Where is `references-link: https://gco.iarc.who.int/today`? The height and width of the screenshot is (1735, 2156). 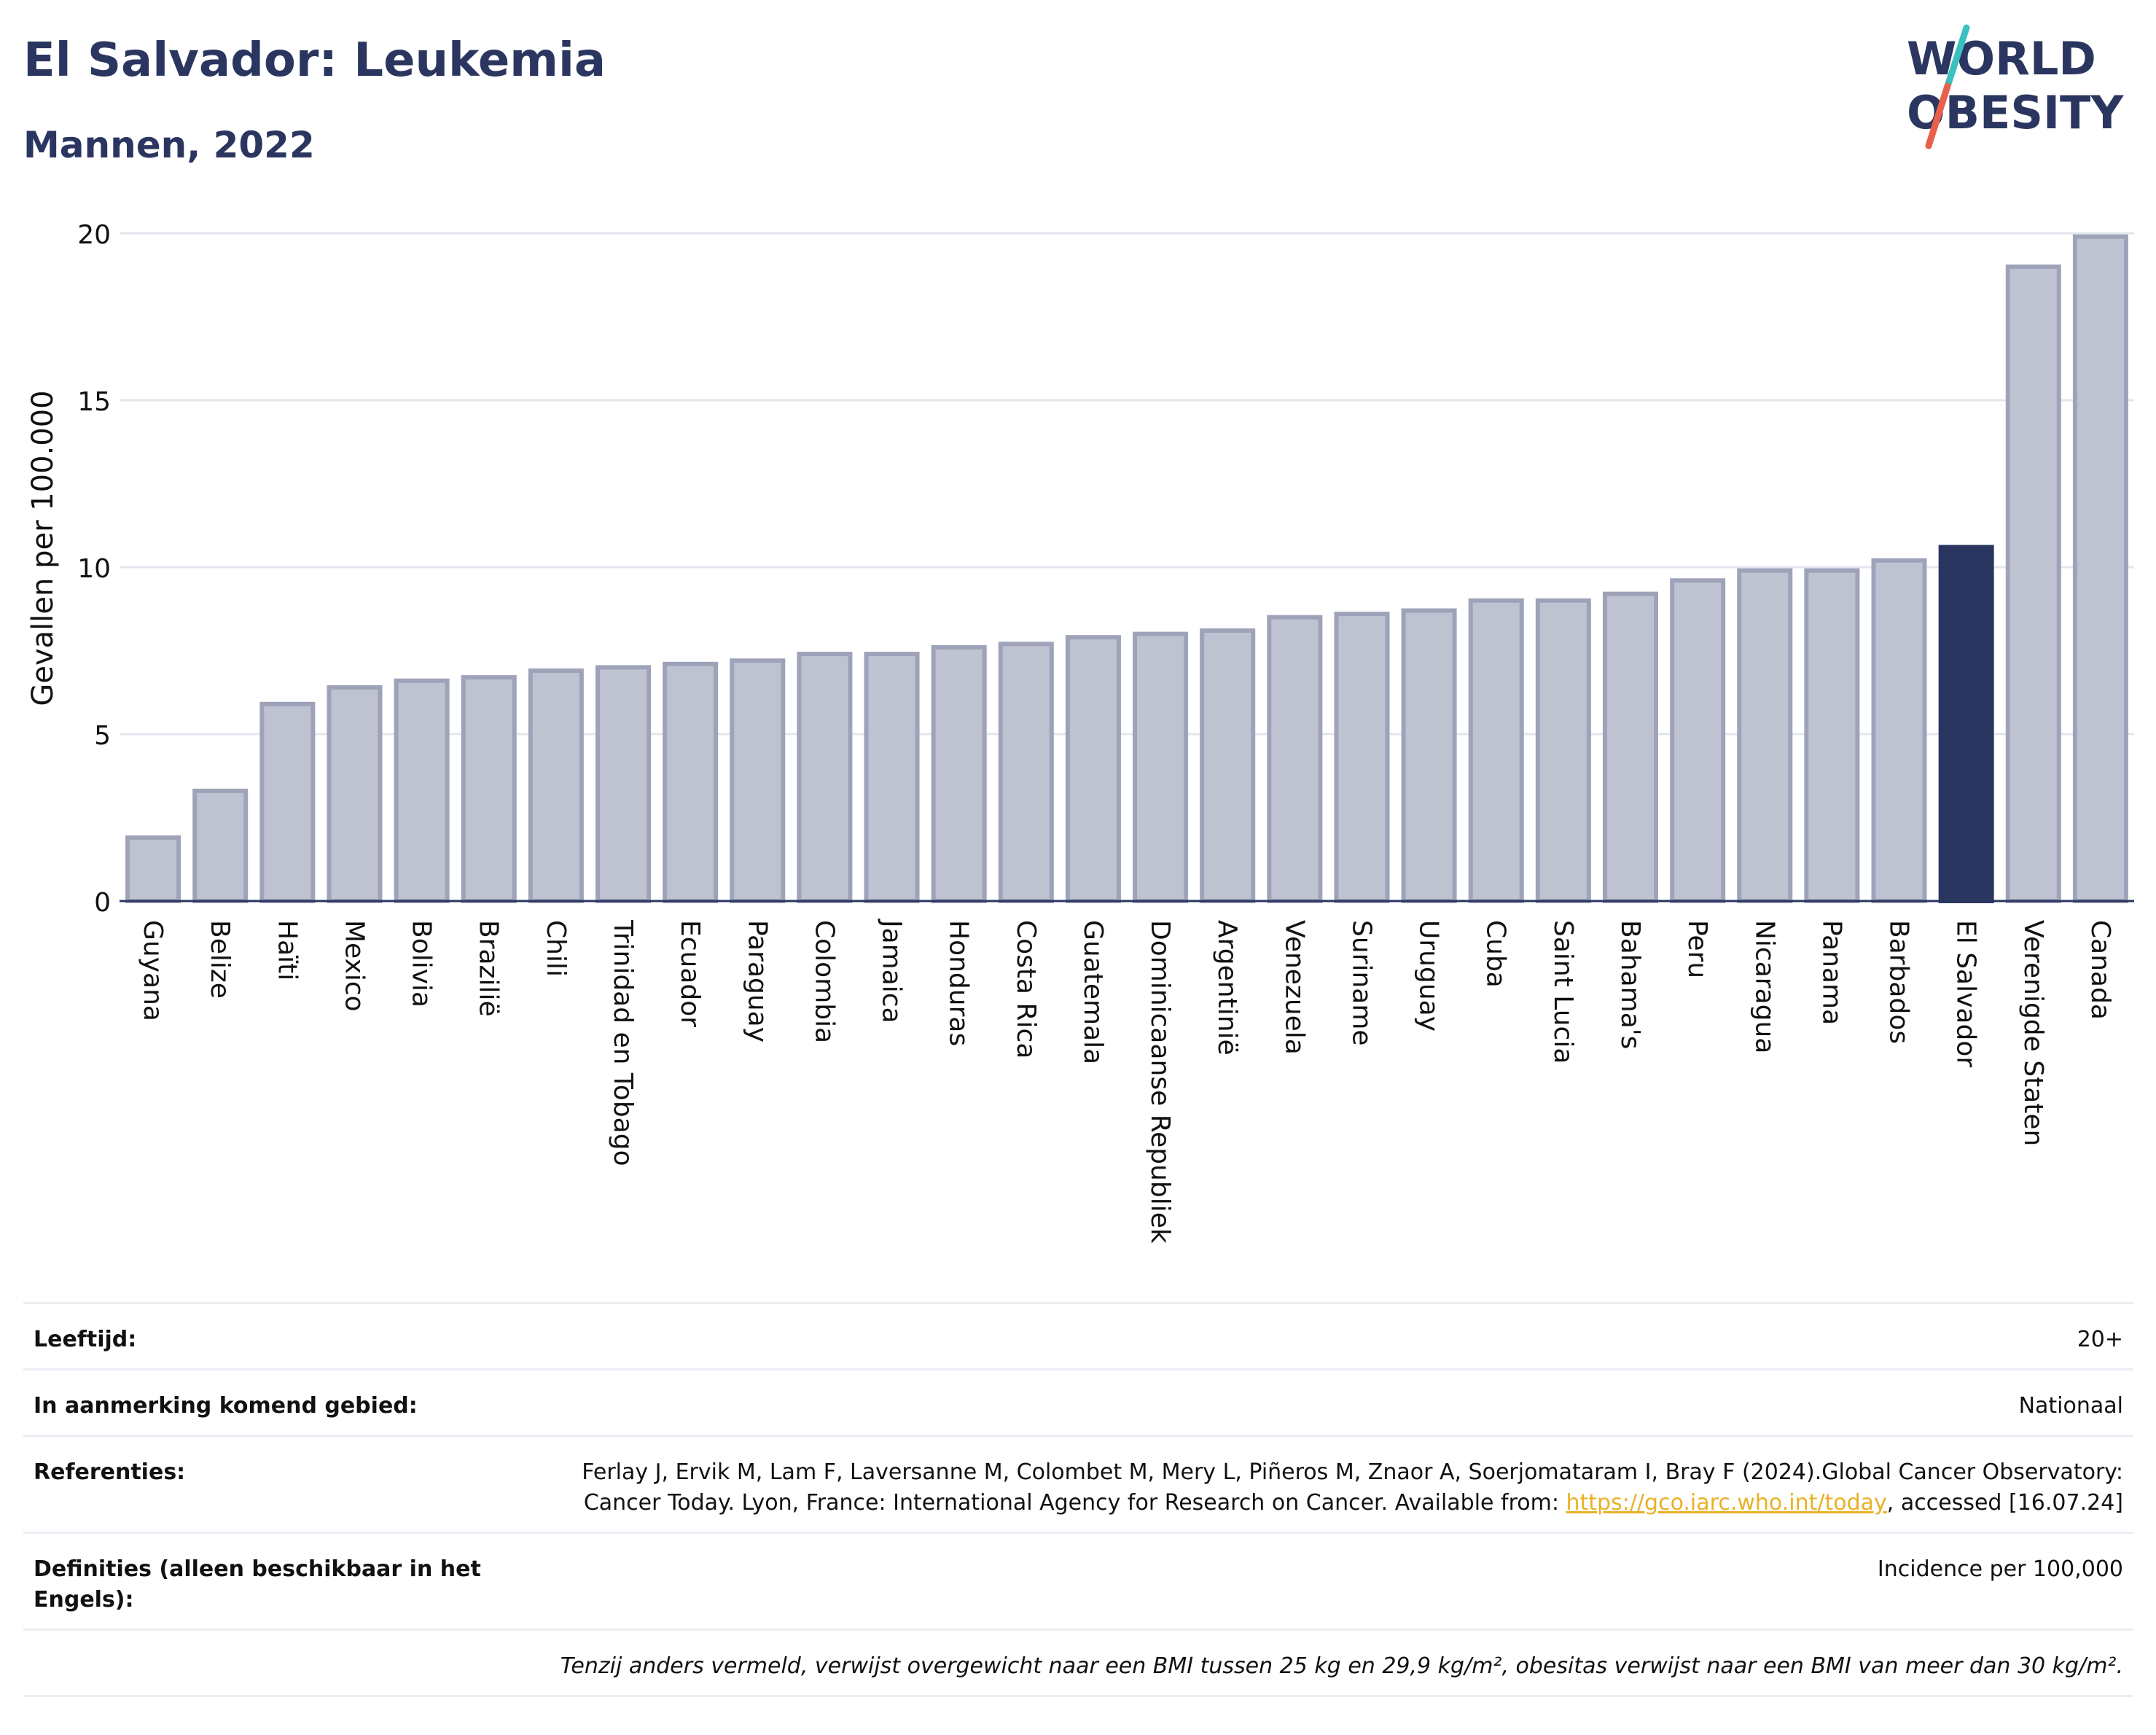 references-link: https://gco.iarc.who.int/today is located at coordinates (1727, 1503).